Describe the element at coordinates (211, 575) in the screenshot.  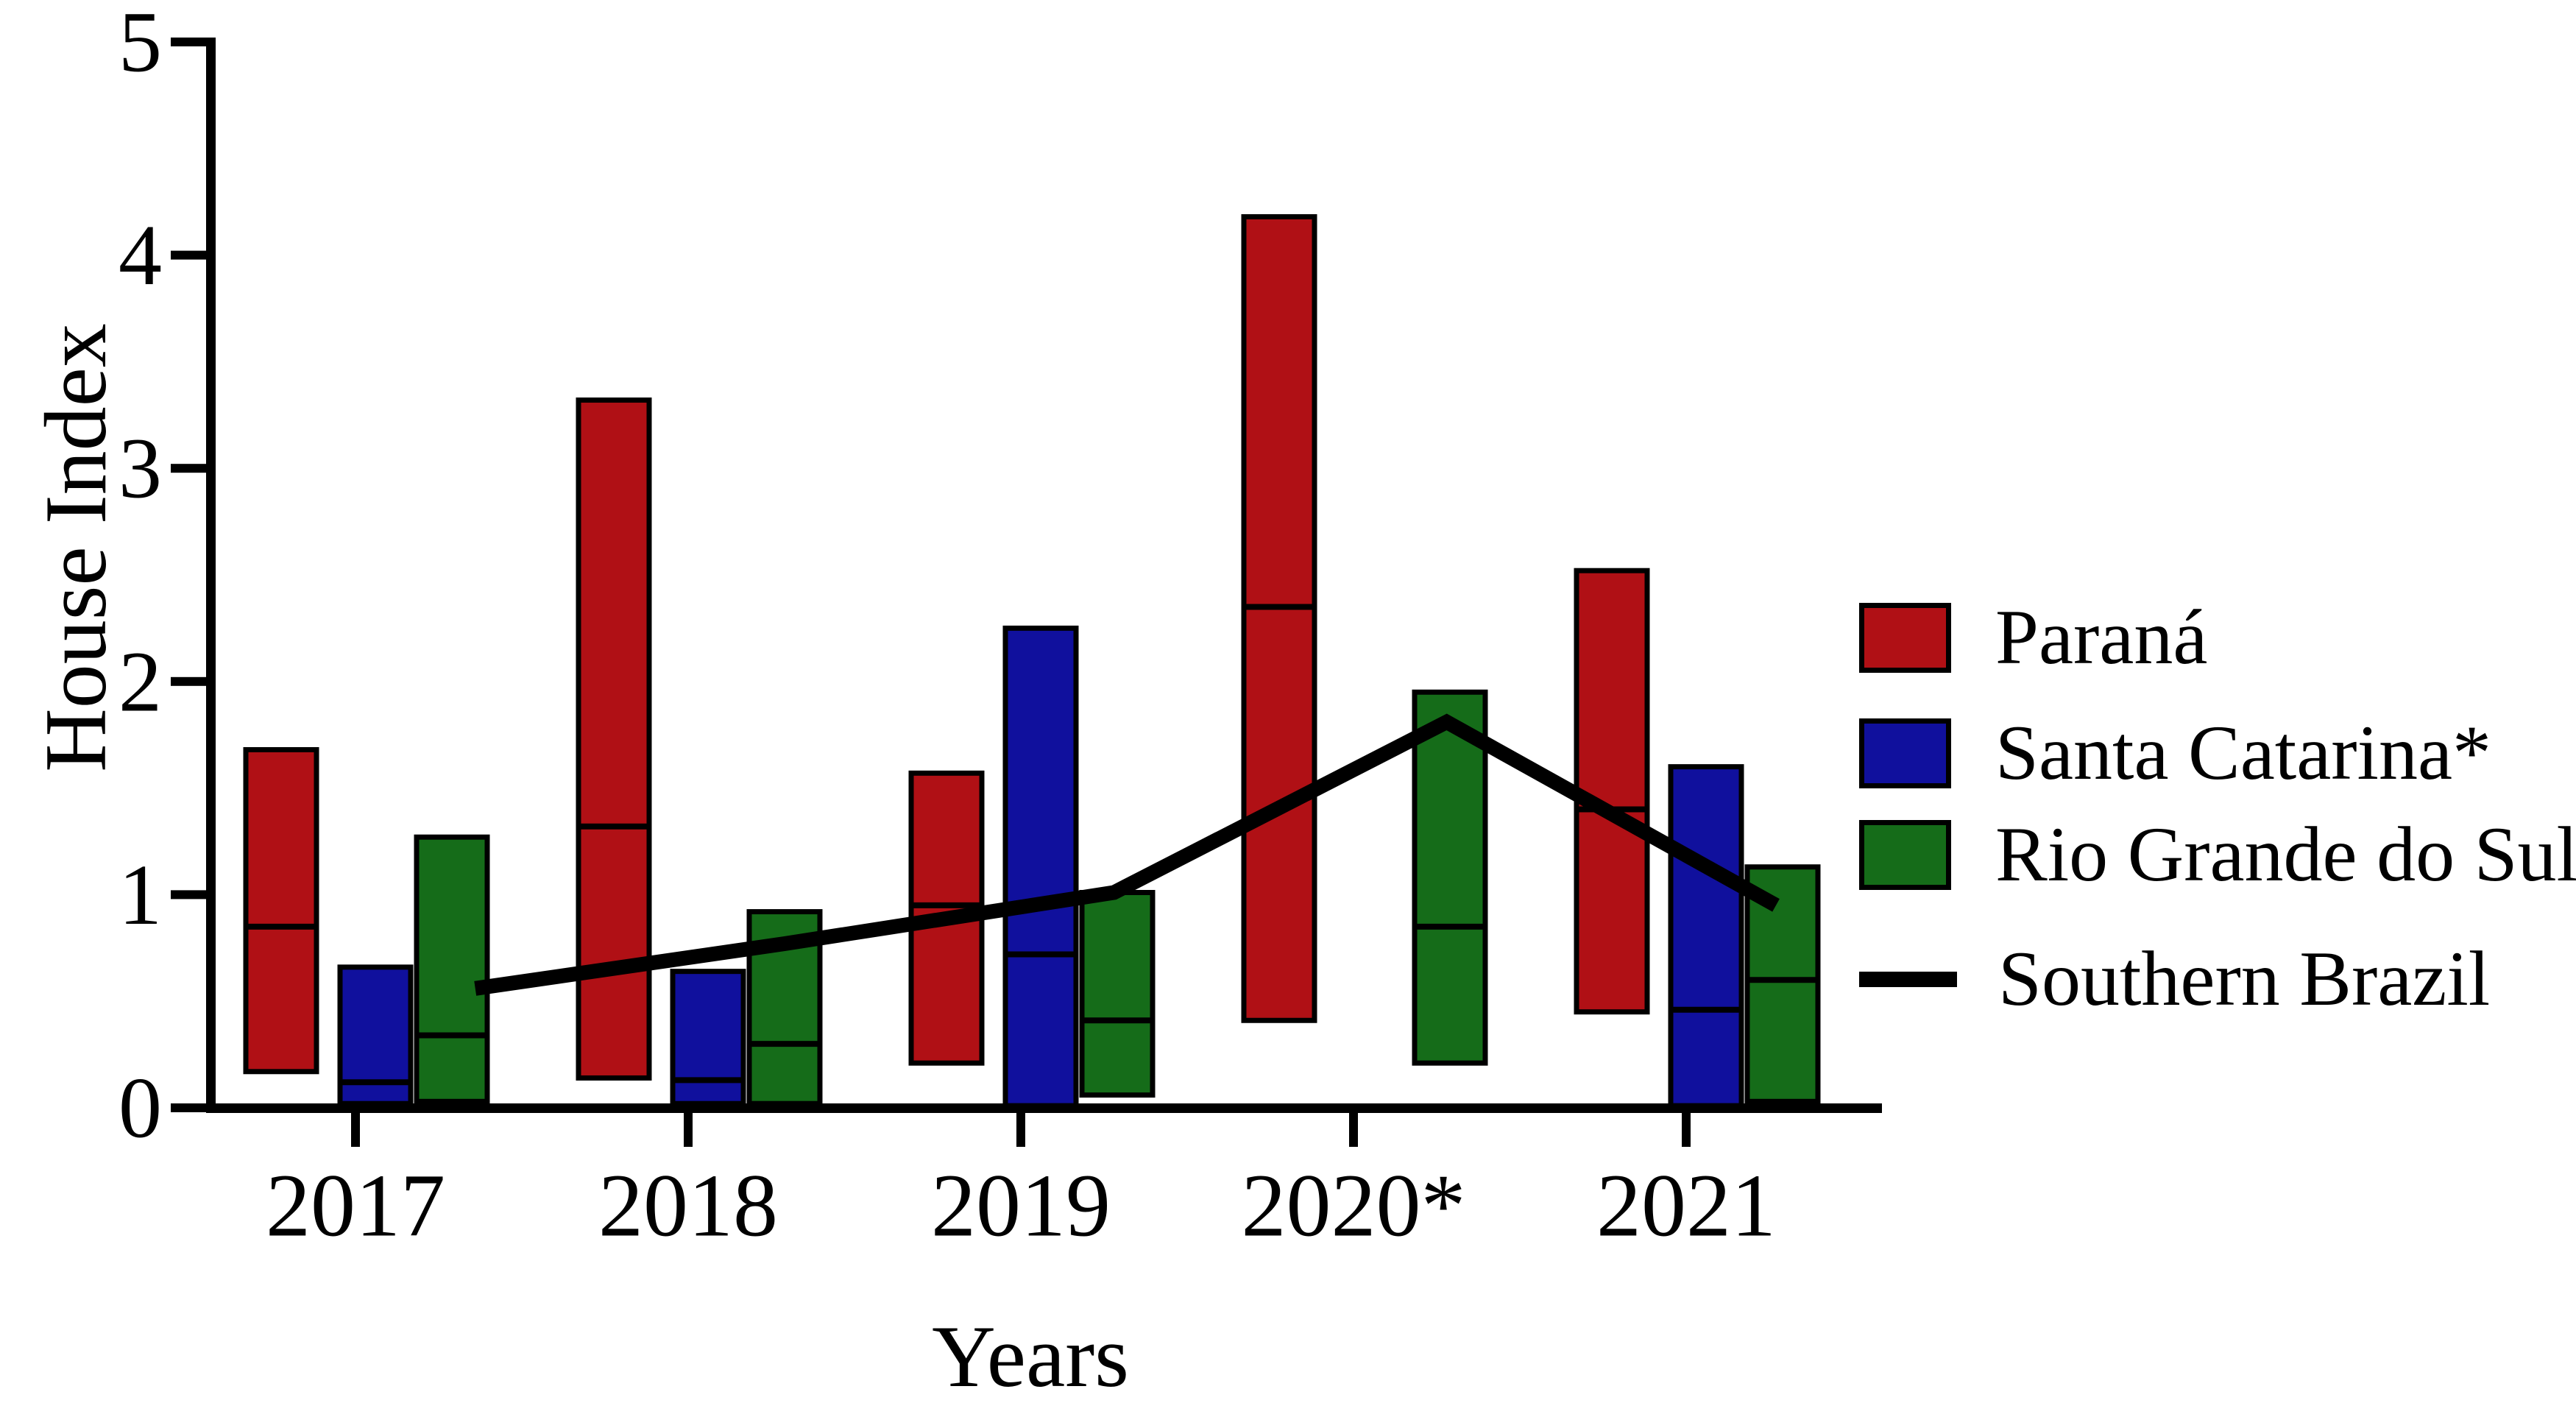
I see `y-axis-spine` at that location.